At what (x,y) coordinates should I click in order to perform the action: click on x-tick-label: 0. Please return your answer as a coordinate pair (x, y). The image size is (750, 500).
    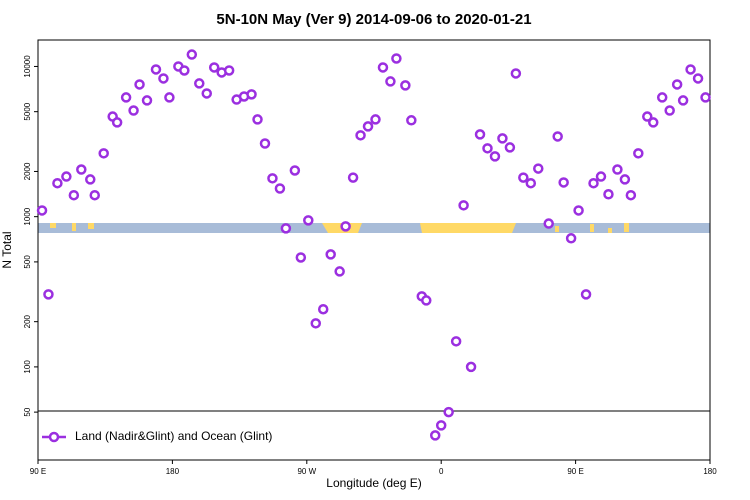
    Looking at the image, I should click on (441, 471).